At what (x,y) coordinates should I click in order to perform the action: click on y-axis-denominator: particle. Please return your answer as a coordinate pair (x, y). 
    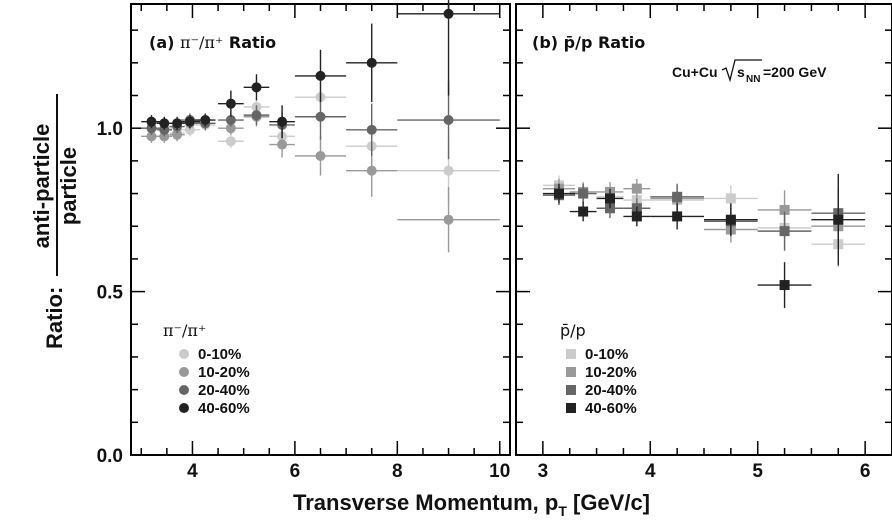
    Looking at the image, I should click on (68, 186).